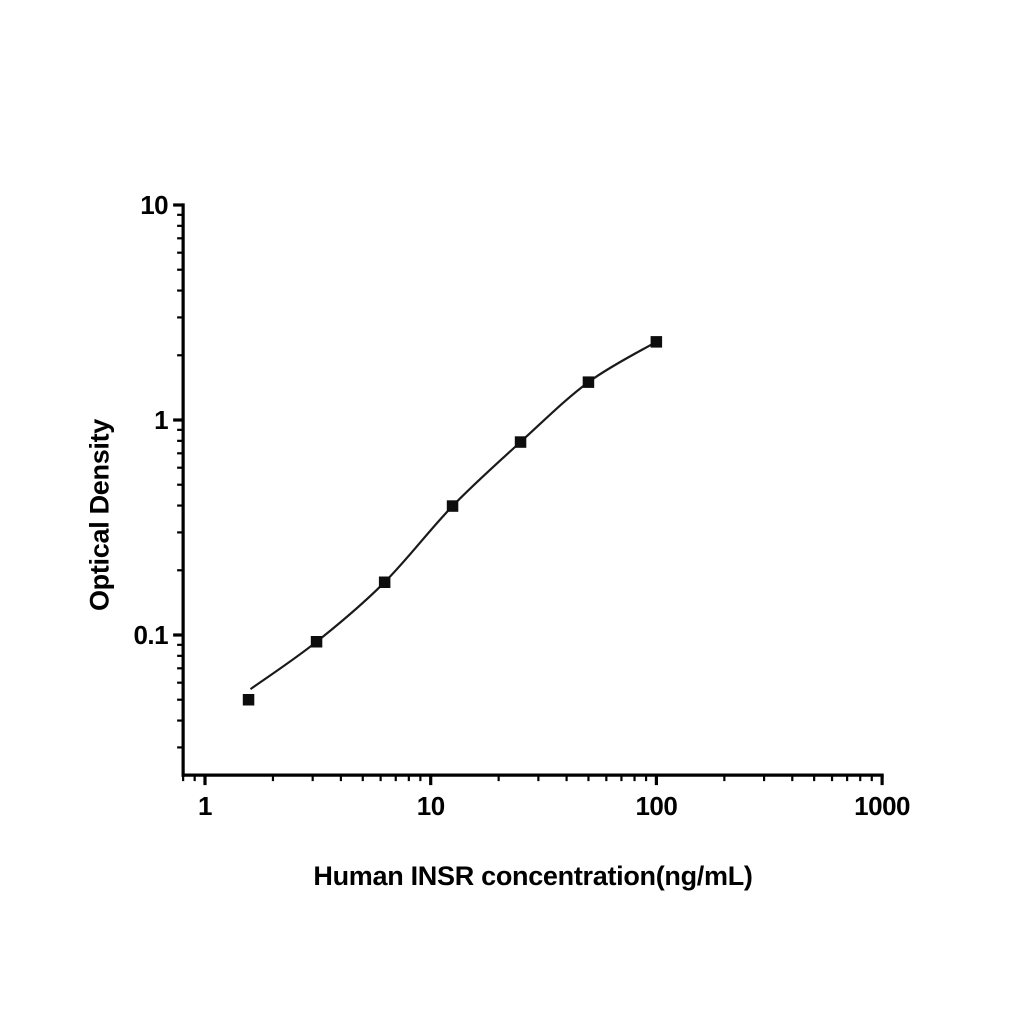 This screenshot has width=1024, height=1024. I want to click on y-axis-title: Optical Density, so click(99, 515).